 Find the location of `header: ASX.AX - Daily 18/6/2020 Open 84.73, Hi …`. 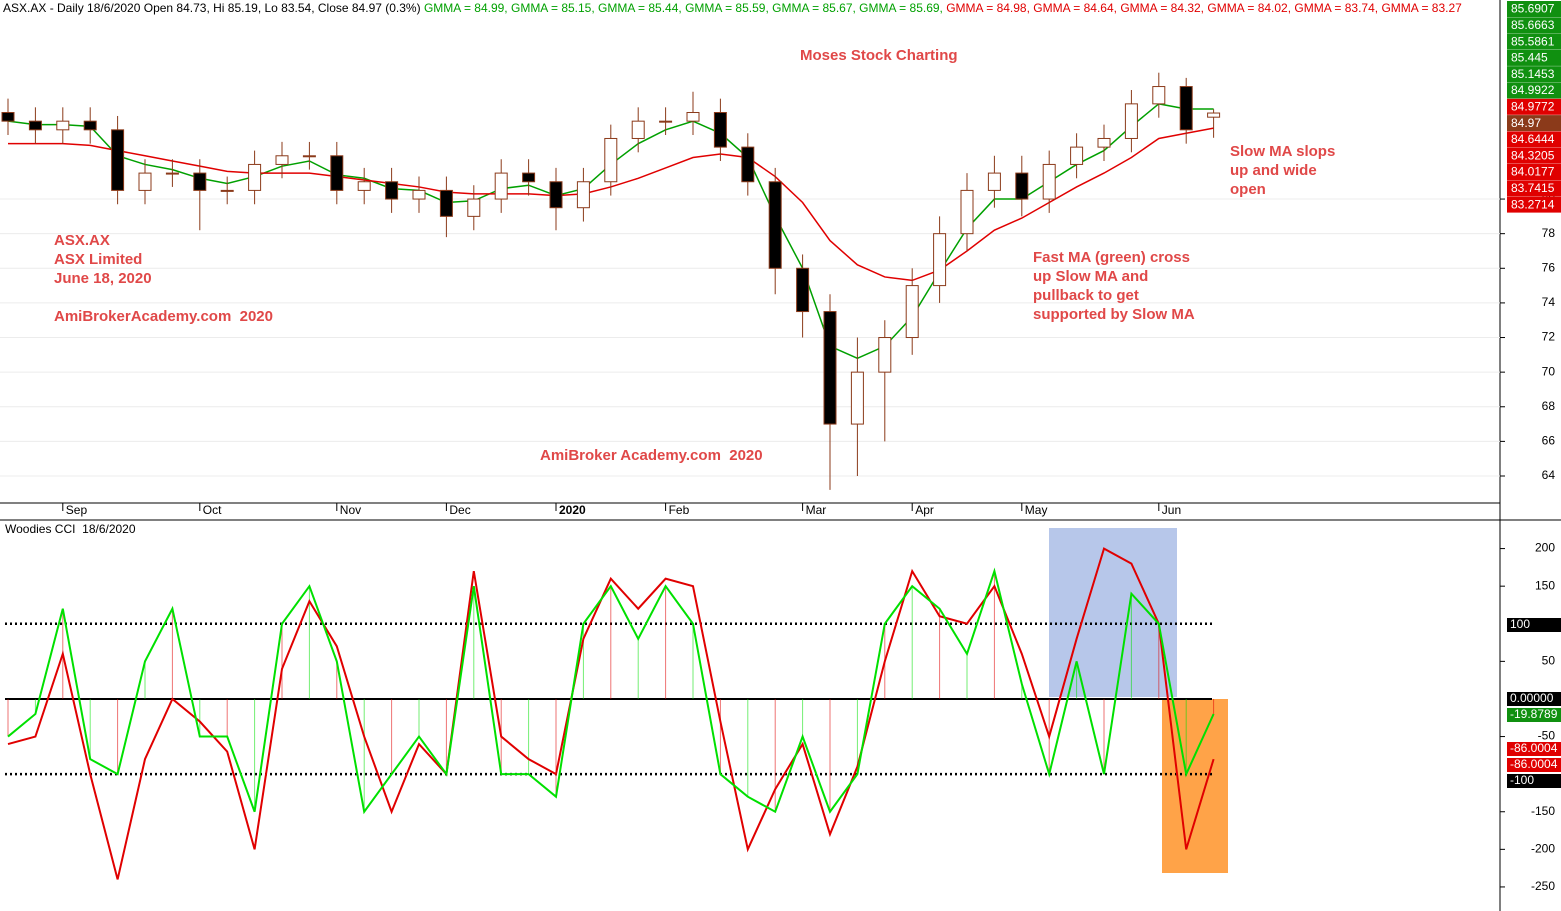

header: ASX.AX - Daily 18/6/2020 Open 84.73, Hi … is located at coordinates (732, 8).